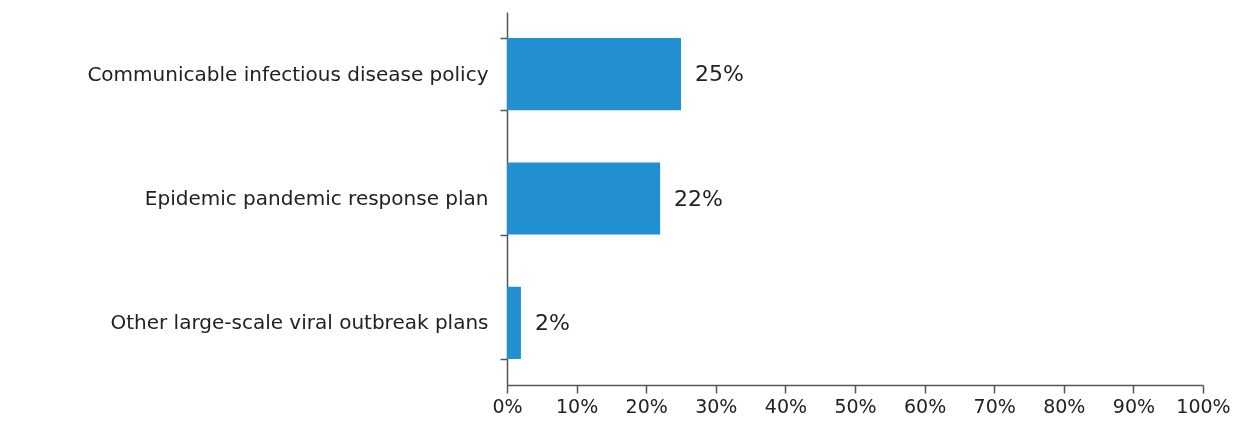 Image resolution: width=1241 pixels, height=423 pixels. Describe the element at coordinates (1134, 405) in the screenshot. I see `x-tick-label: 90%` at that location.